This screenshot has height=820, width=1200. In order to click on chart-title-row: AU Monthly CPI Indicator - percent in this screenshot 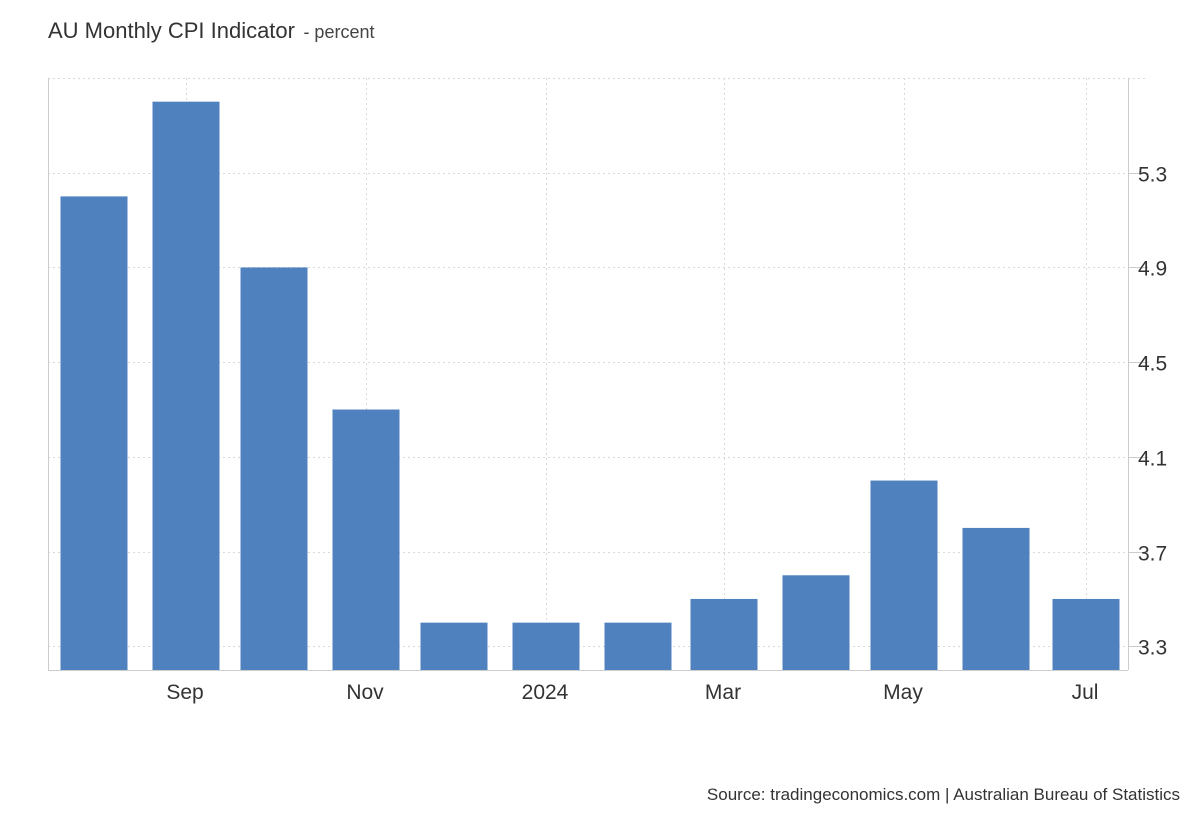, I will do `click(211, 31)`.